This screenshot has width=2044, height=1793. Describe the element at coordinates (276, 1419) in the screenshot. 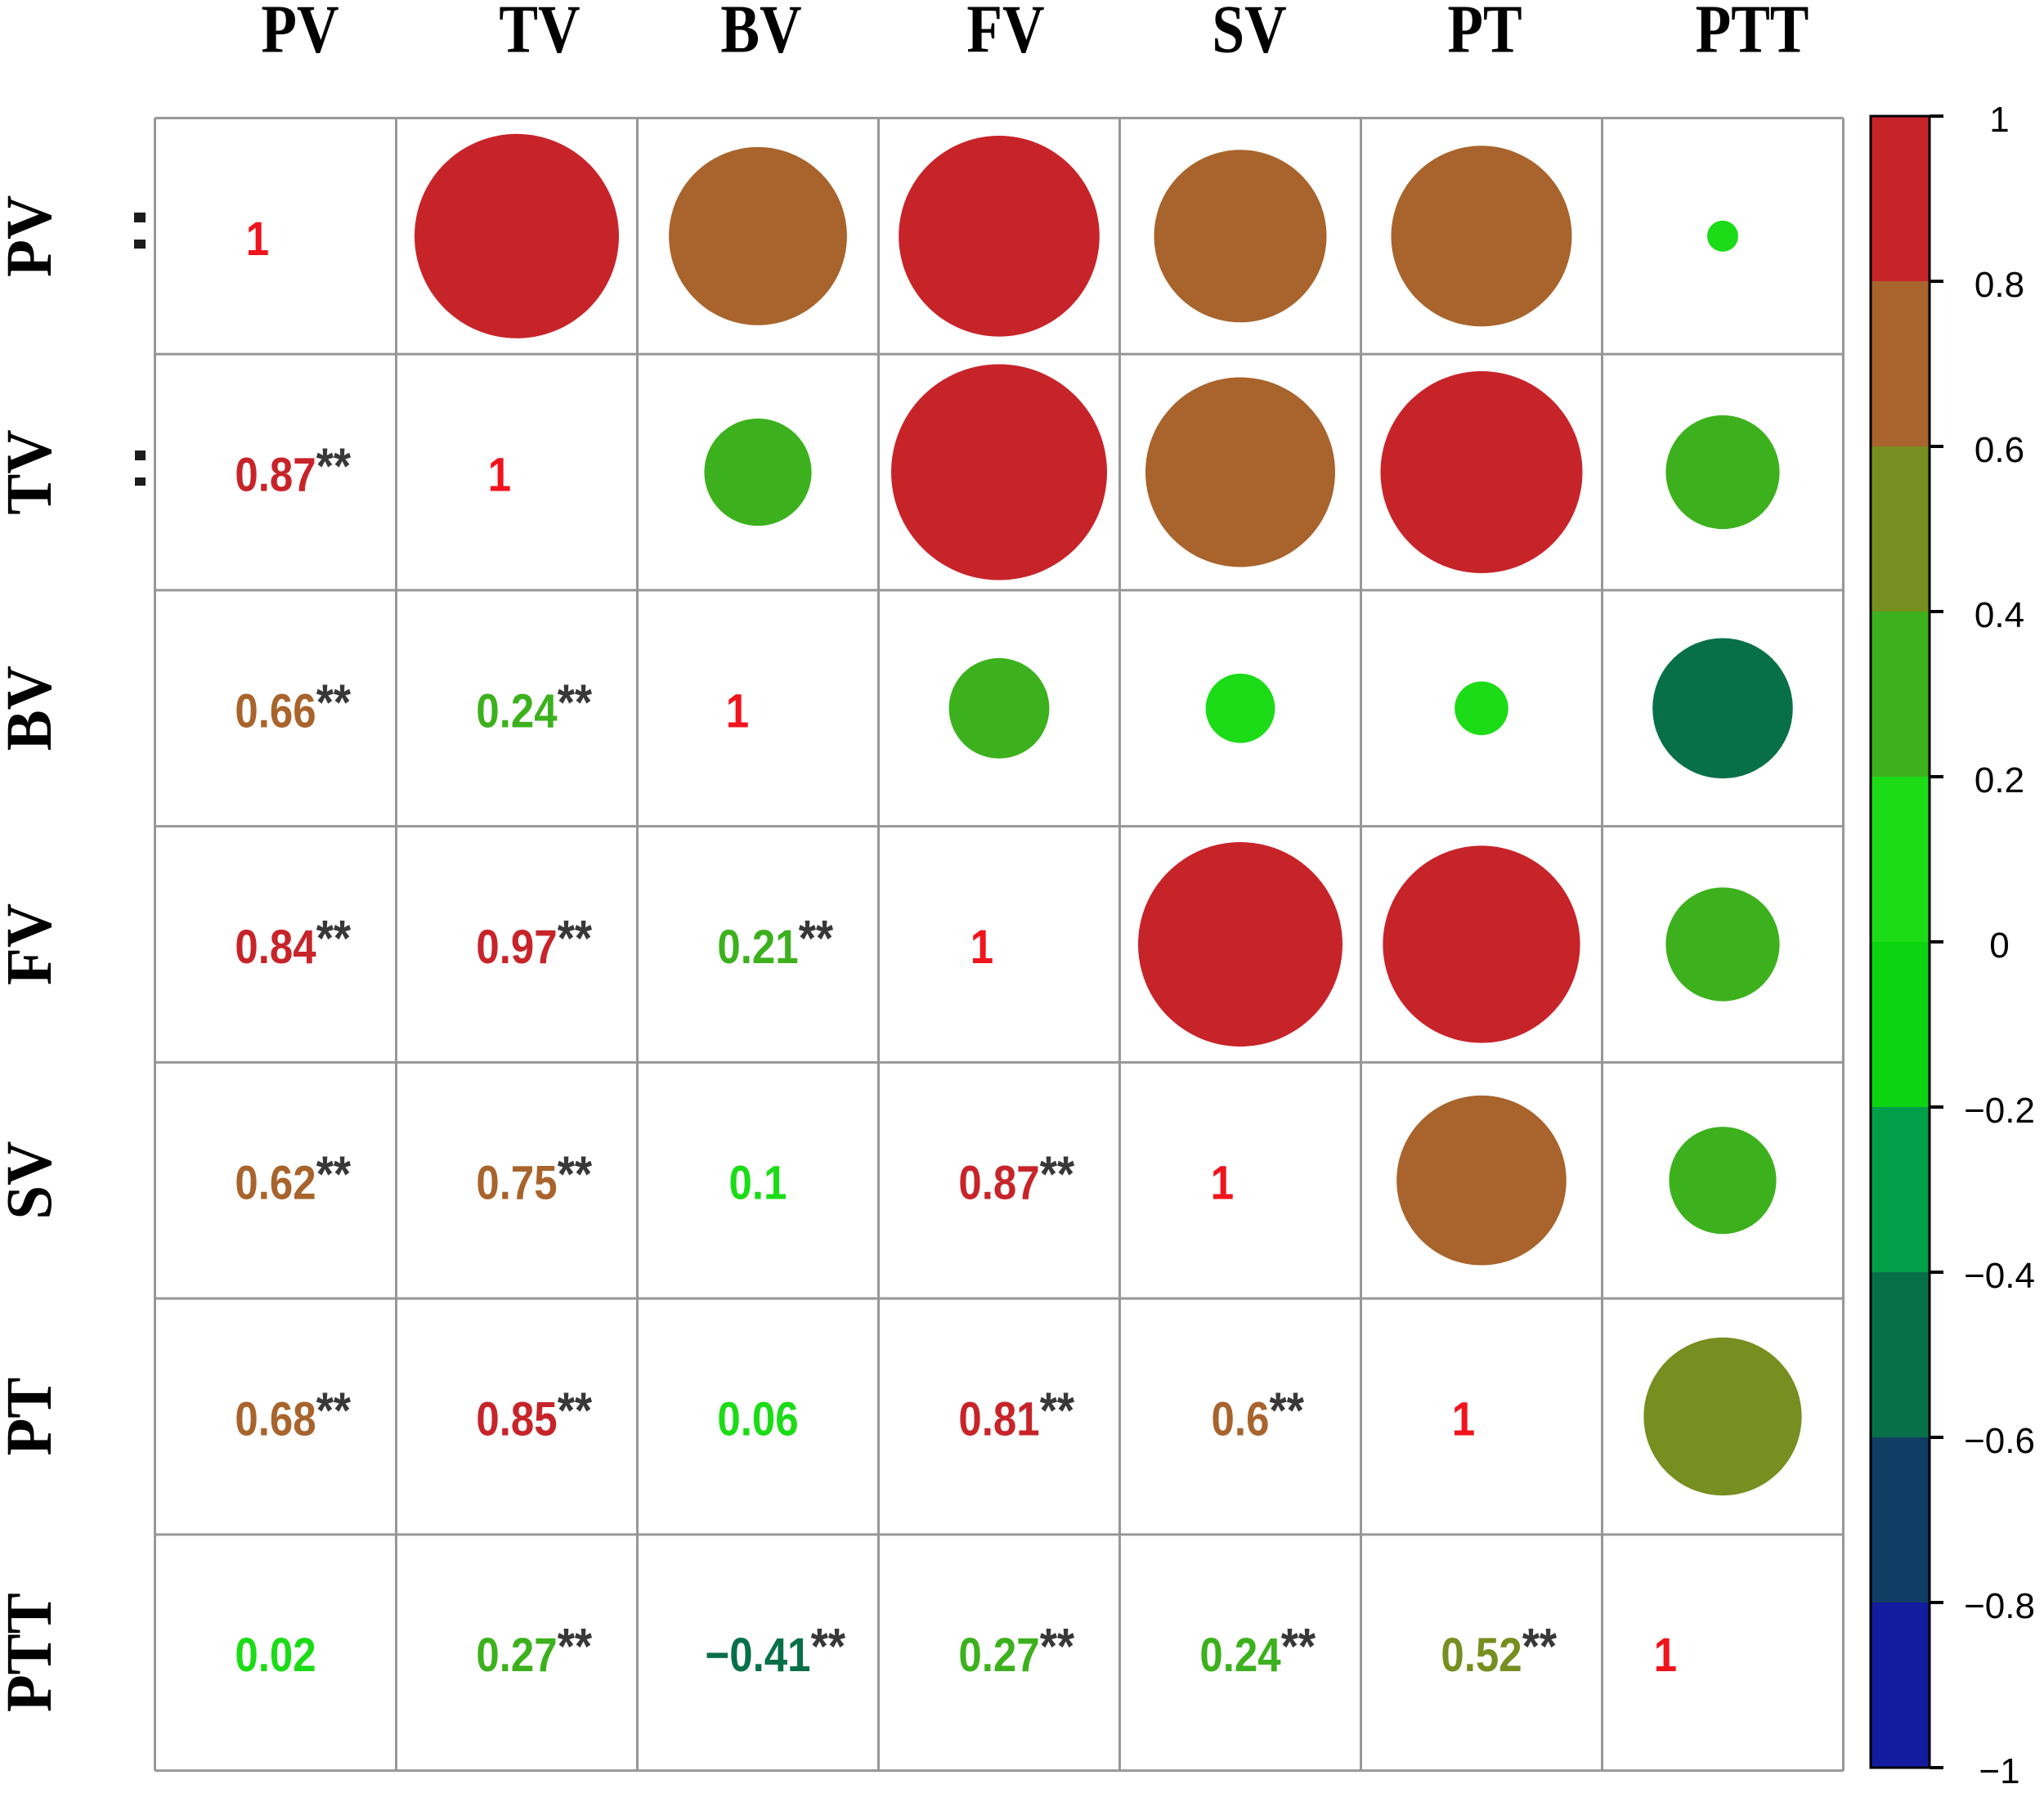

I see `svg-text: 0.68` at that location.